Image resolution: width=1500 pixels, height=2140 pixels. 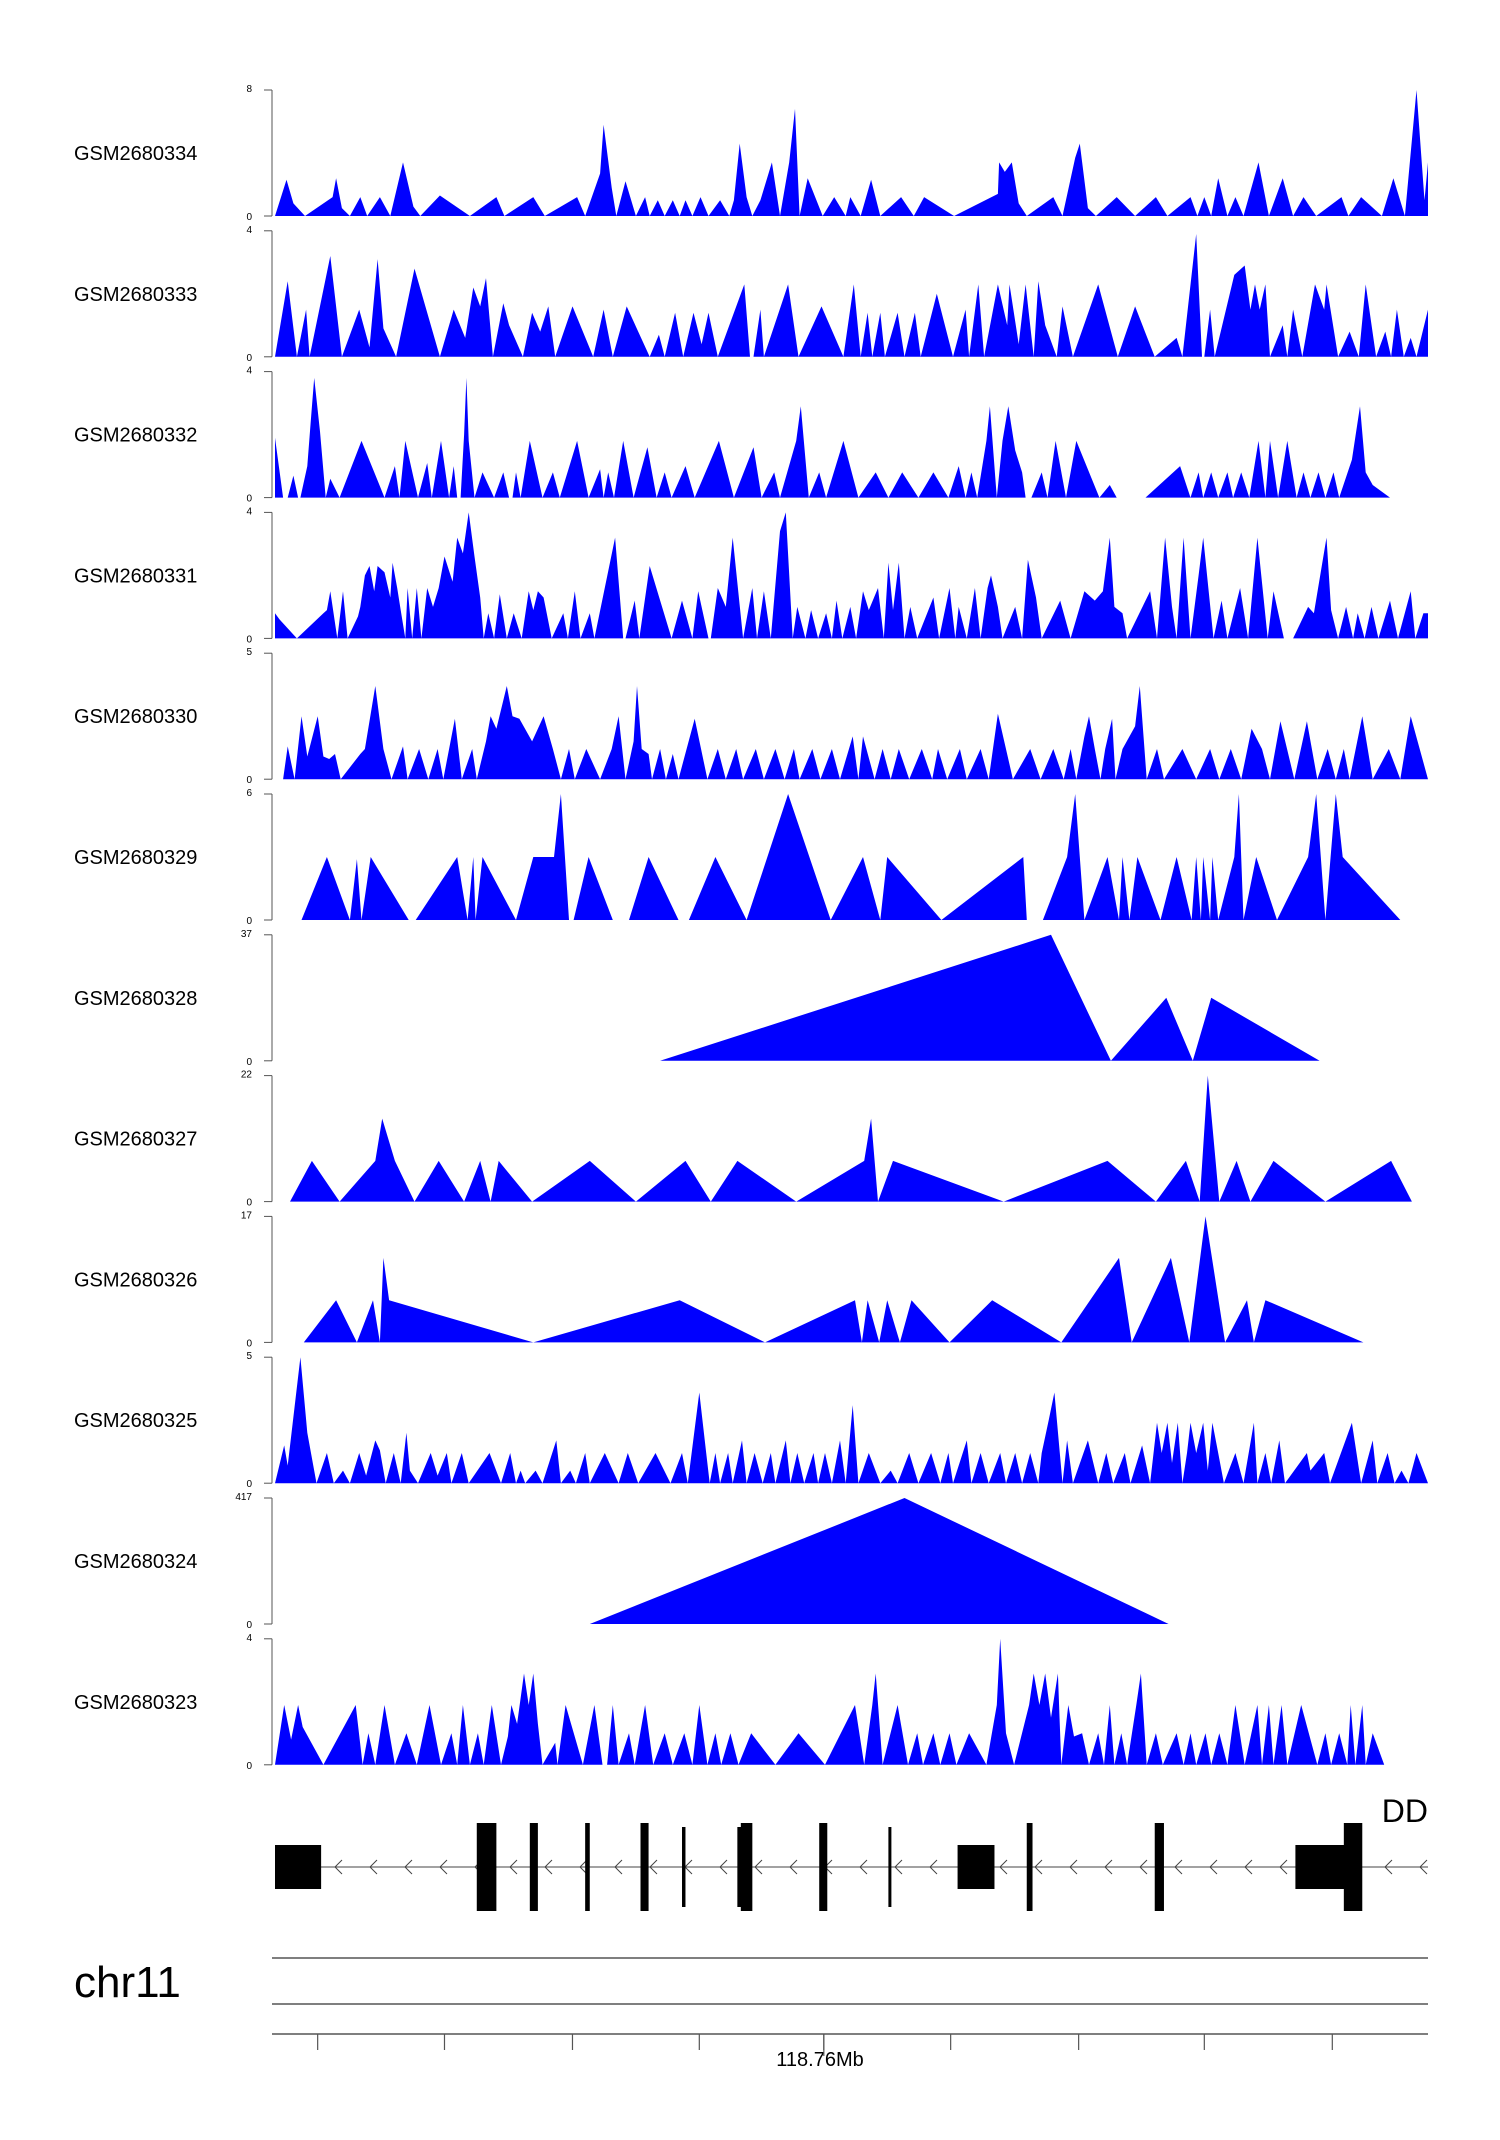 What do you see at coordinates (135, 576) in the screenshot?
I see `track-label: GSM2680331` at bounding box center [135, 576].